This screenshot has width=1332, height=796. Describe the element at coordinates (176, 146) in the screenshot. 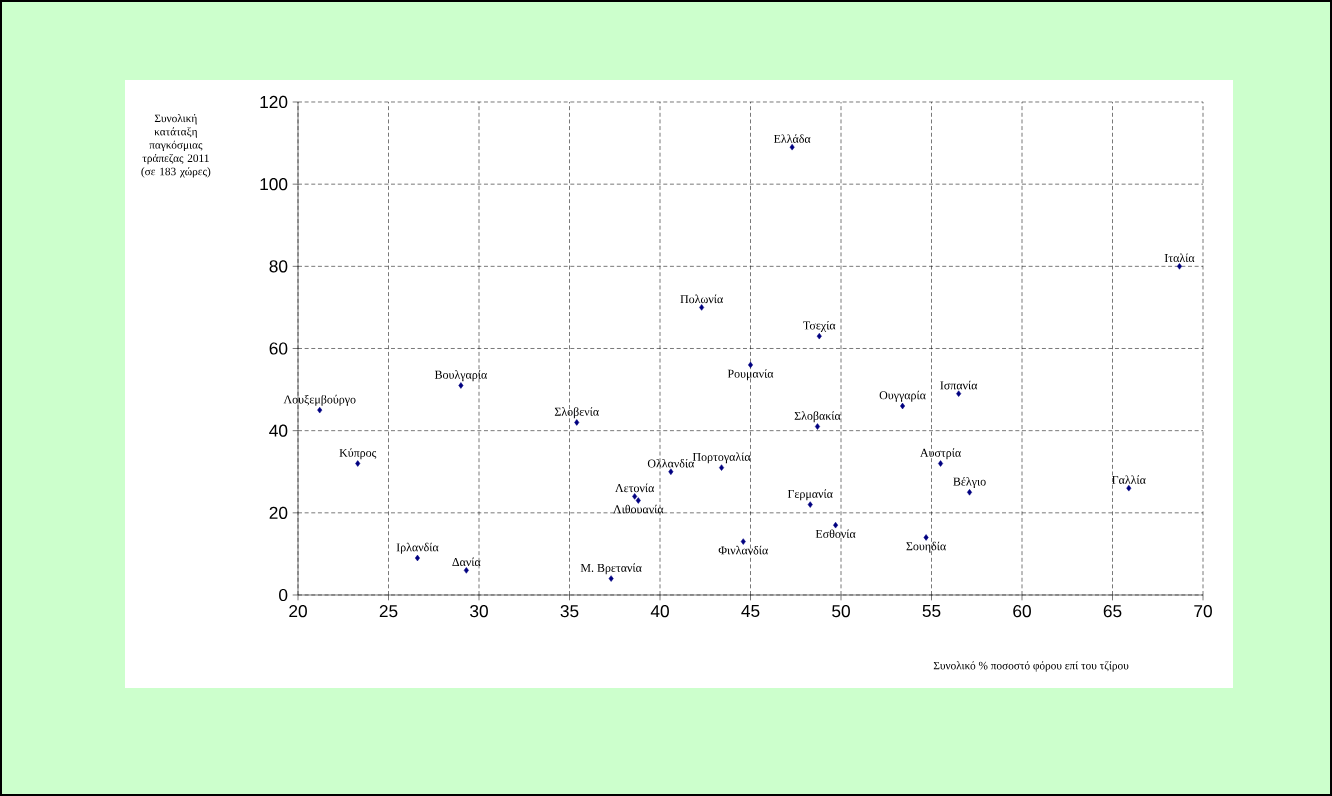

I see `y-axis-title: Συνολική κατάταξη παγκόσμιας τράπεζας 2011 (σε 183 χώρες)` at that location.